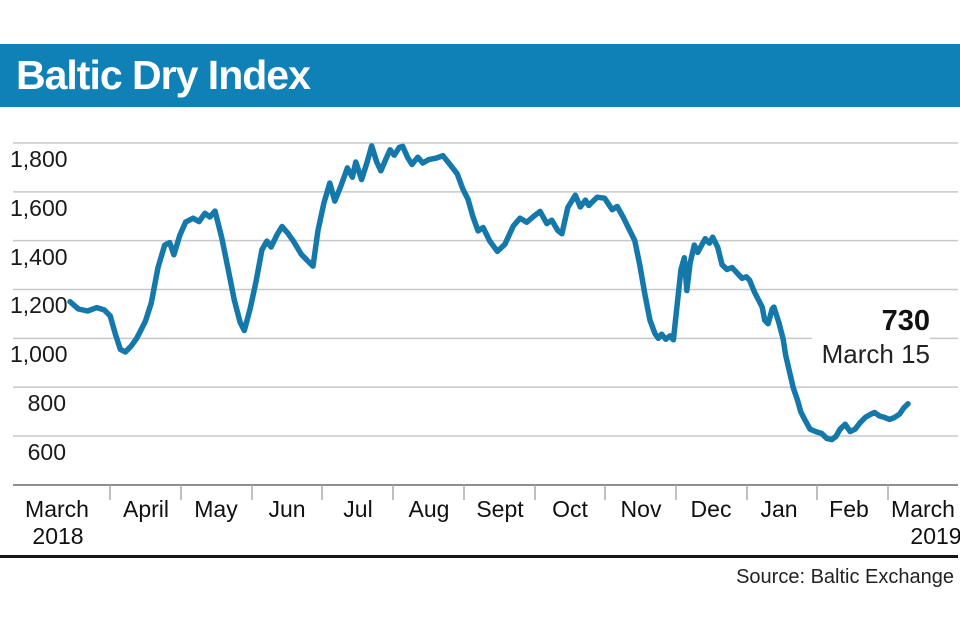 This screenshot has width=960, height=640. What do you see at coordinates (163, 75) in the screenshot?
I see `chart-title: Baltic Dry Index` at bounding box center [163, 75].